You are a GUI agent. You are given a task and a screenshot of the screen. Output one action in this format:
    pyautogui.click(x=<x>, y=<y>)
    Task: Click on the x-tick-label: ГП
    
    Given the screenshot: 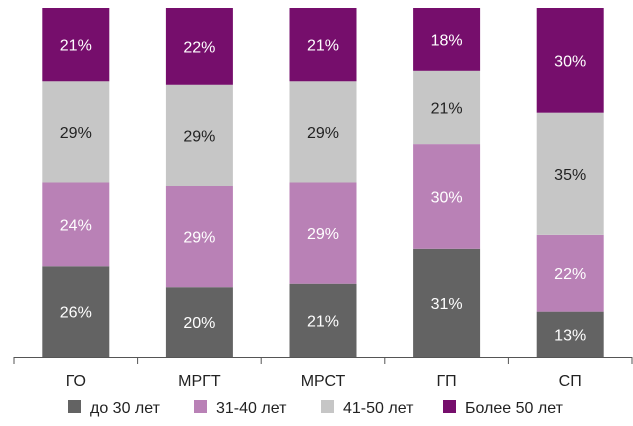 What is the action you would take?
    pyautogui.click(x=447, y=381)
    